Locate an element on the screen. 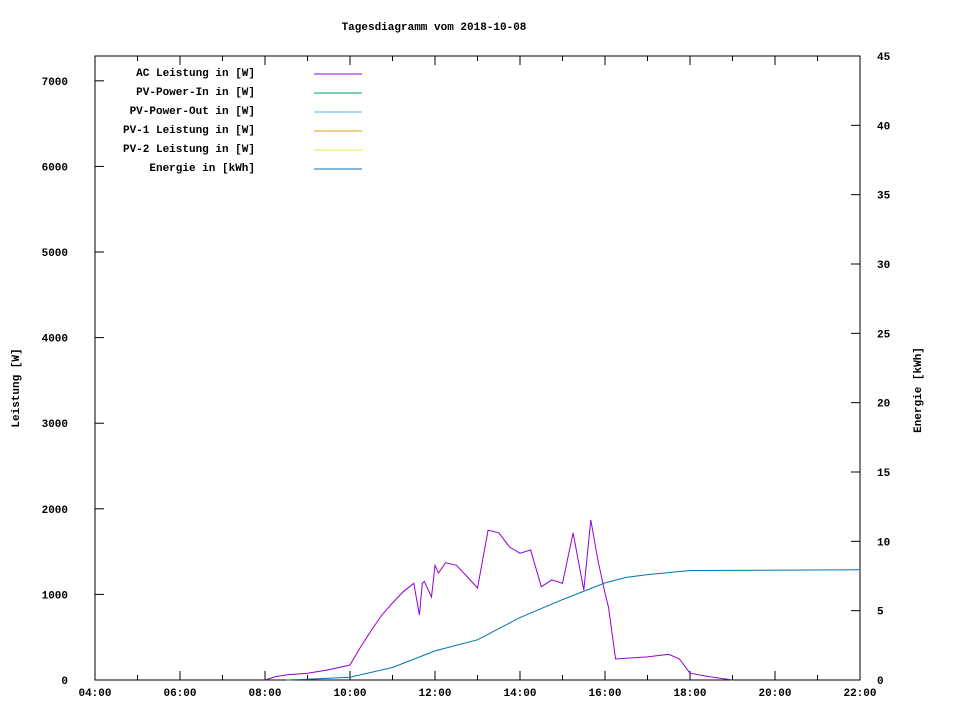 This screenshot has height=720, width=960. y2-tick-label: 25 is located at coordinates (884, 335).